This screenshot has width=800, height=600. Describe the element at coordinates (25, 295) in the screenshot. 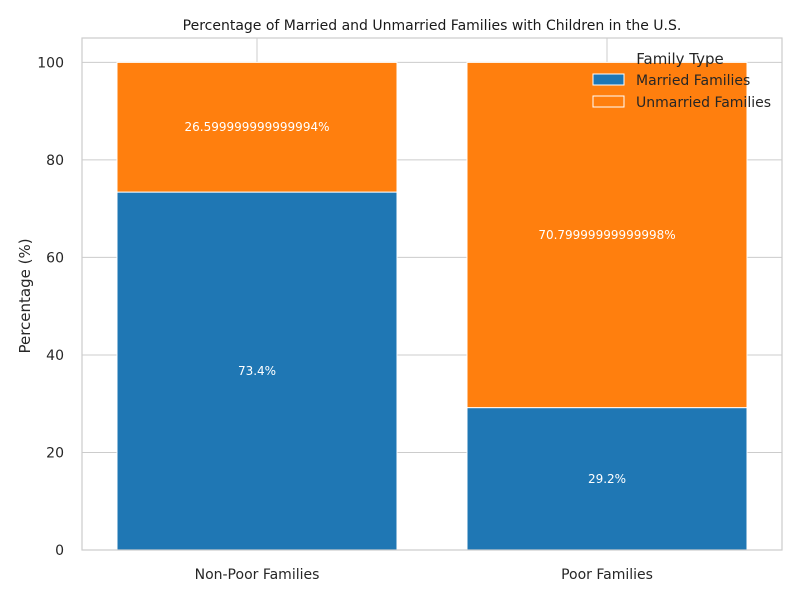

I see `y-axis-label: Percentage (%)` at that location.